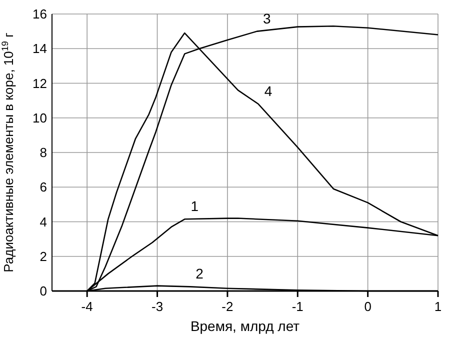 The height and width of the screenshot is (341, 454). I want to click on x-tick-label: 1, so click(438, 306).